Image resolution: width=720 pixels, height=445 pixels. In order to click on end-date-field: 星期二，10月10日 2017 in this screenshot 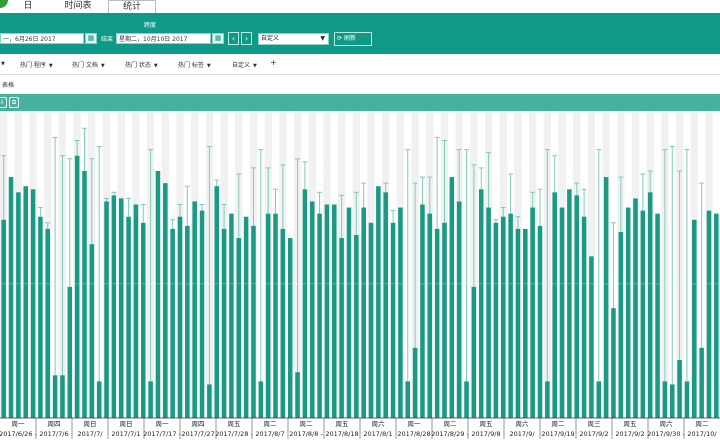, I will do `click(163, 38)`.